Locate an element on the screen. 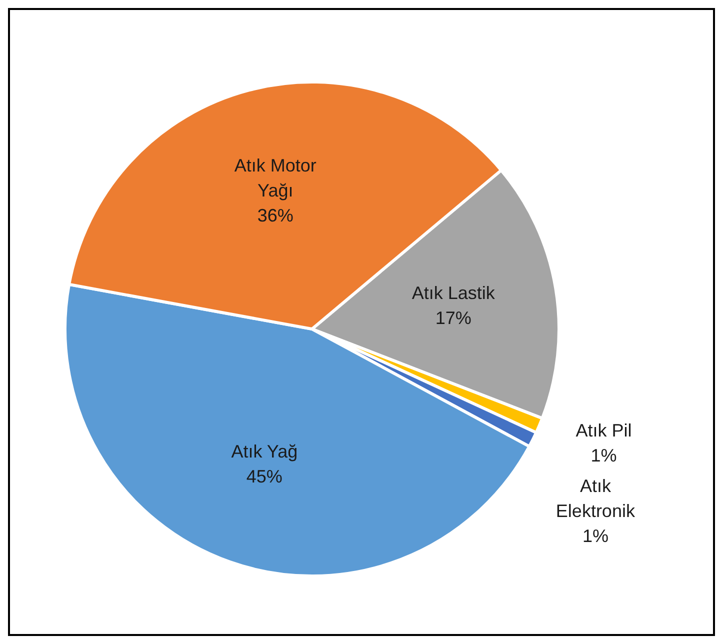 The height and width of the screenshot is (642, 721). slice-label: Atık Pil is located at coordinates (604, 430).